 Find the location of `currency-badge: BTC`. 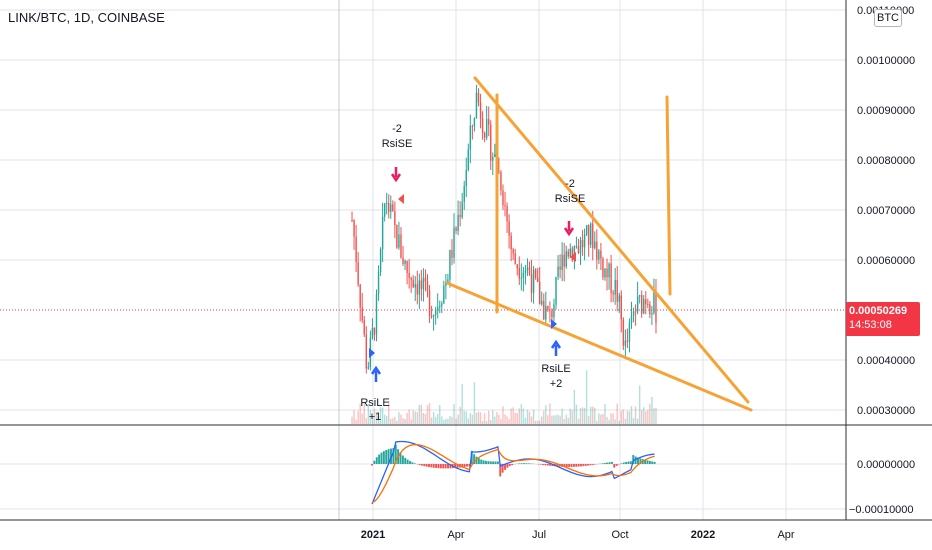

currency-badge: BTC is located at coordinates (888, 18).